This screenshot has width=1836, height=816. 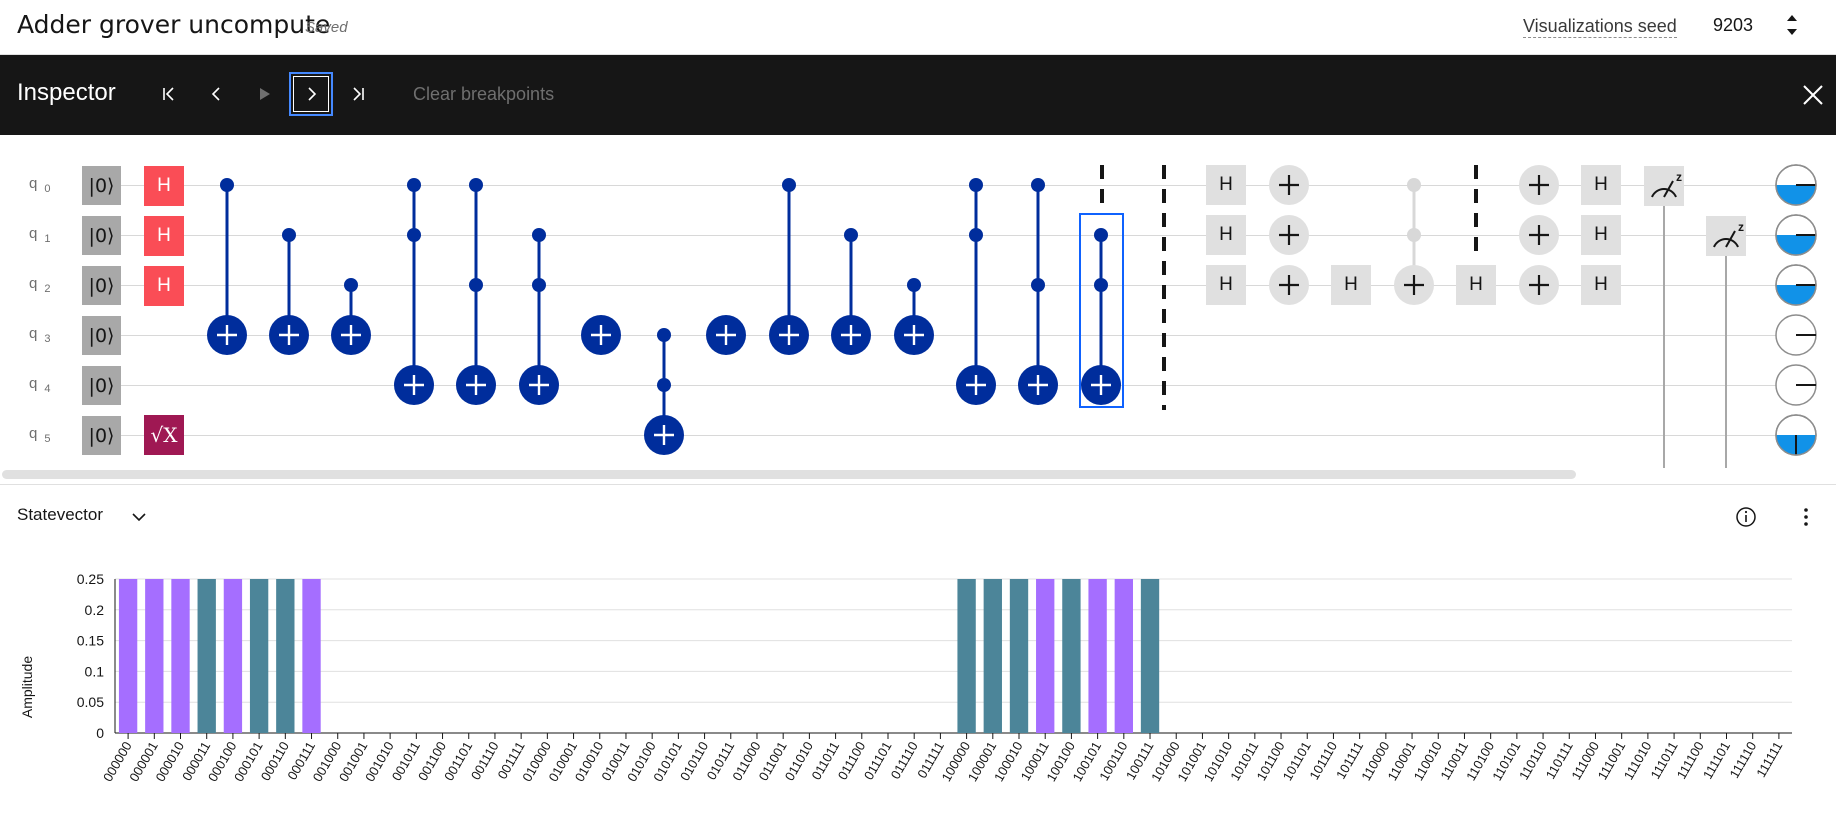 I want to click on skip-back-icon, so click(x=168, y=94).